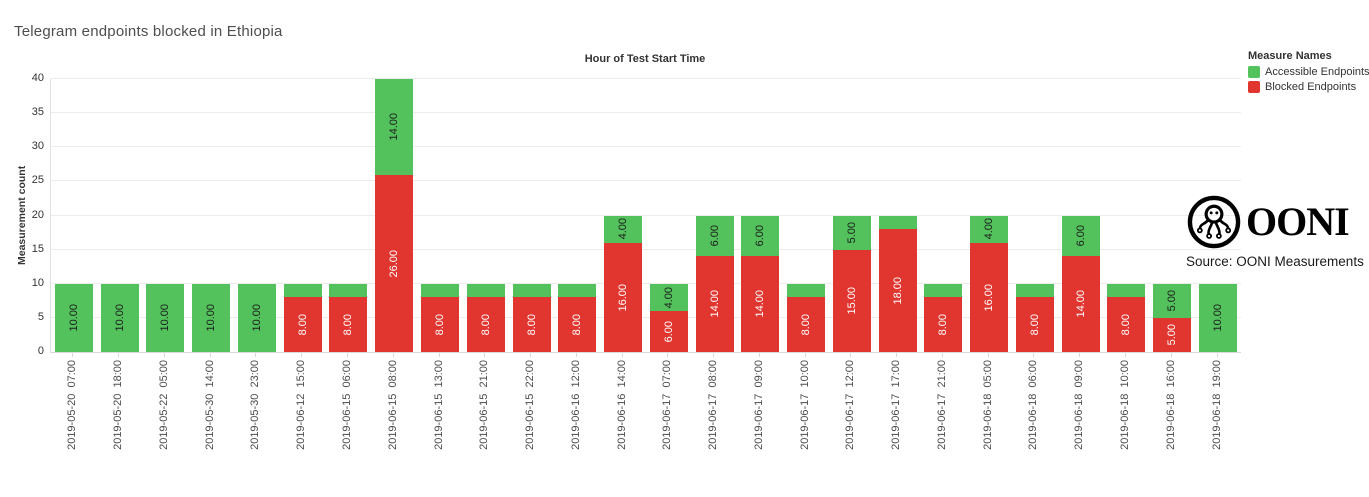 Image resolution: width=1369 pixels, height=497 pixels. I want to click on stacked-bar: 4.00 6.00, so click(668, 317).